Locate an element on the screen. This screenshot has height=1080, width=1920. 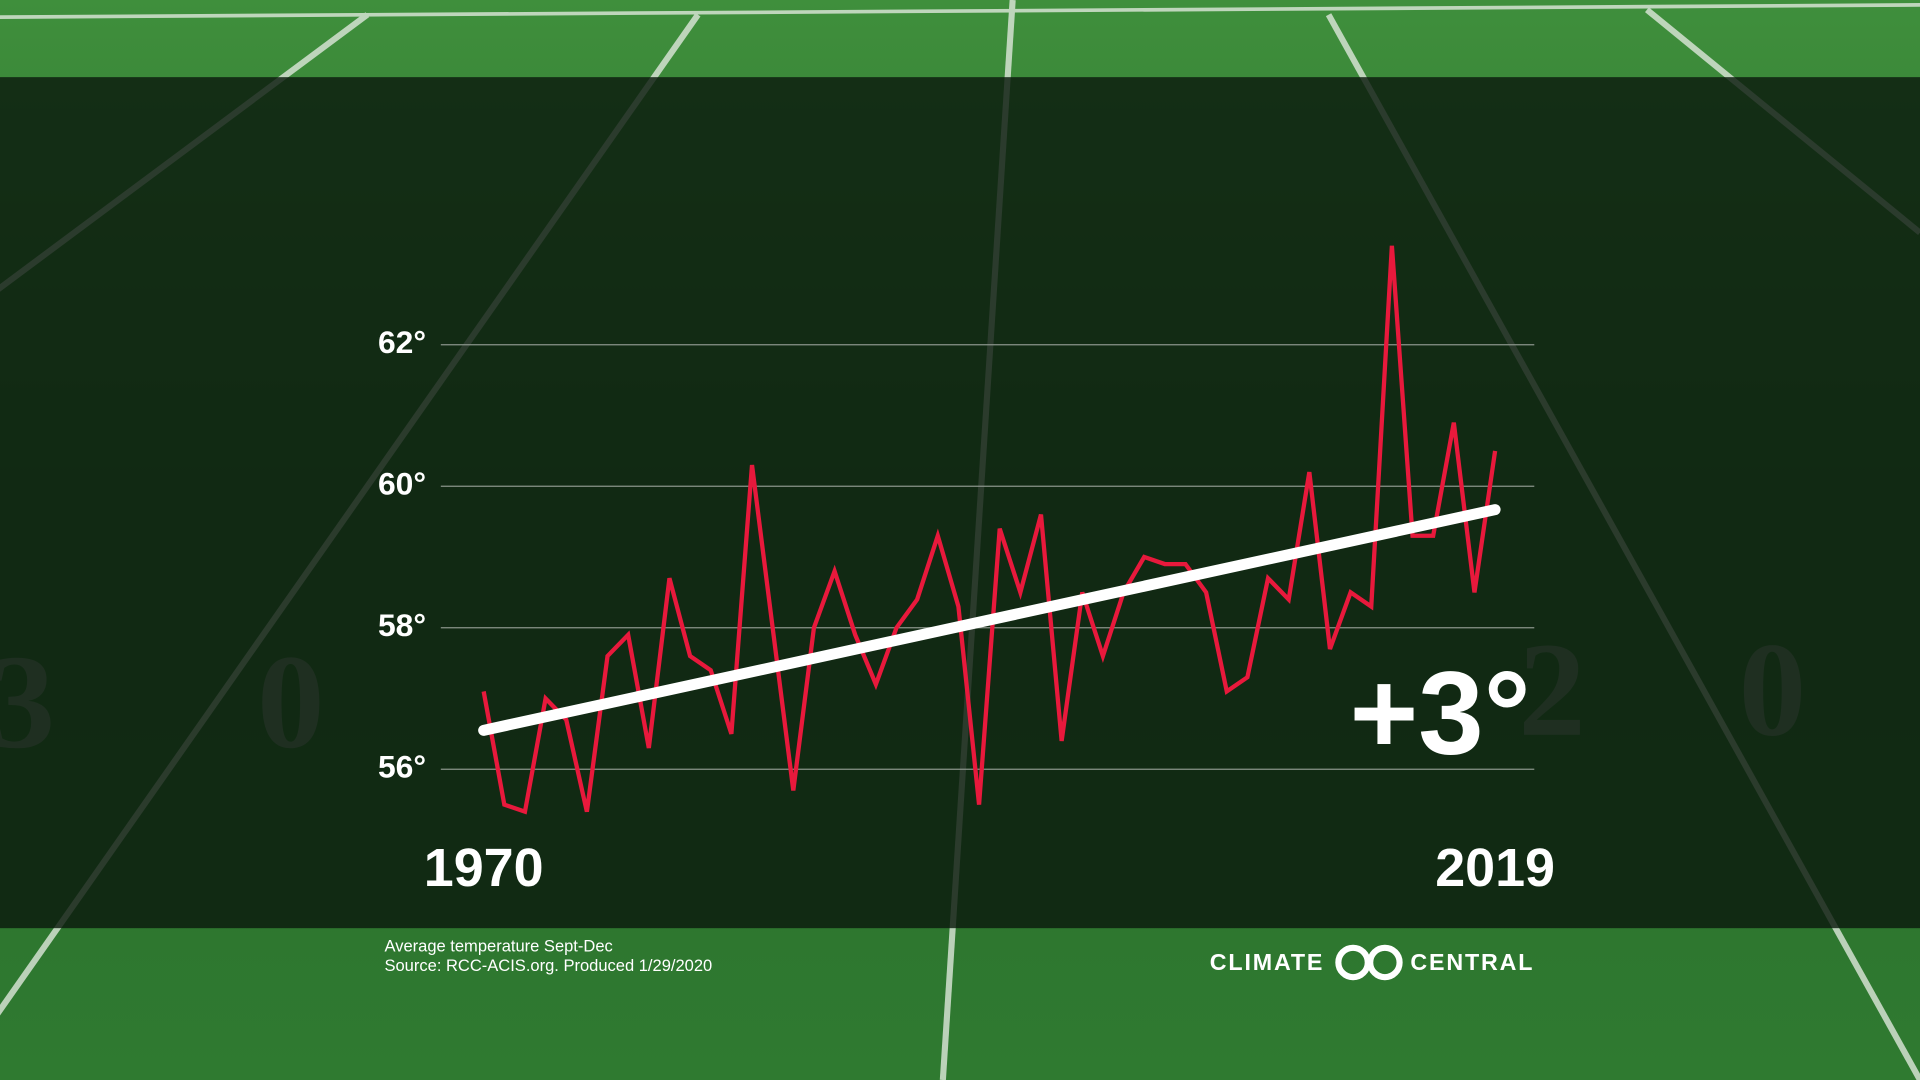
x-tick-label: 1970 is located at coordinates (484, 868).